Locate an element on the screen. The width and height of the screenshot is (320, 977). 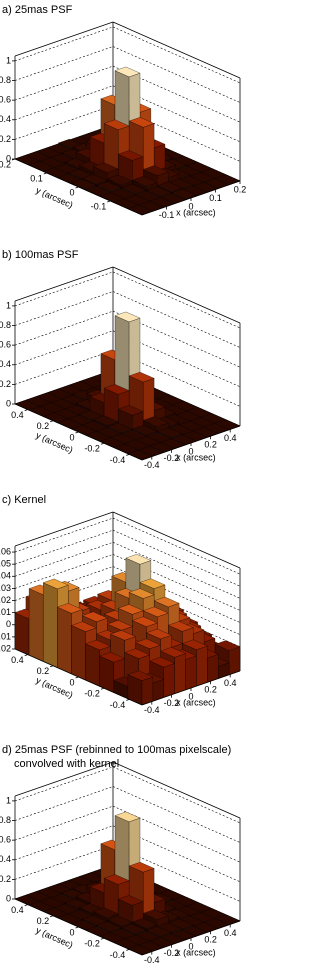
x-tick-label: 0.4 is located at coordinates (230, 933).